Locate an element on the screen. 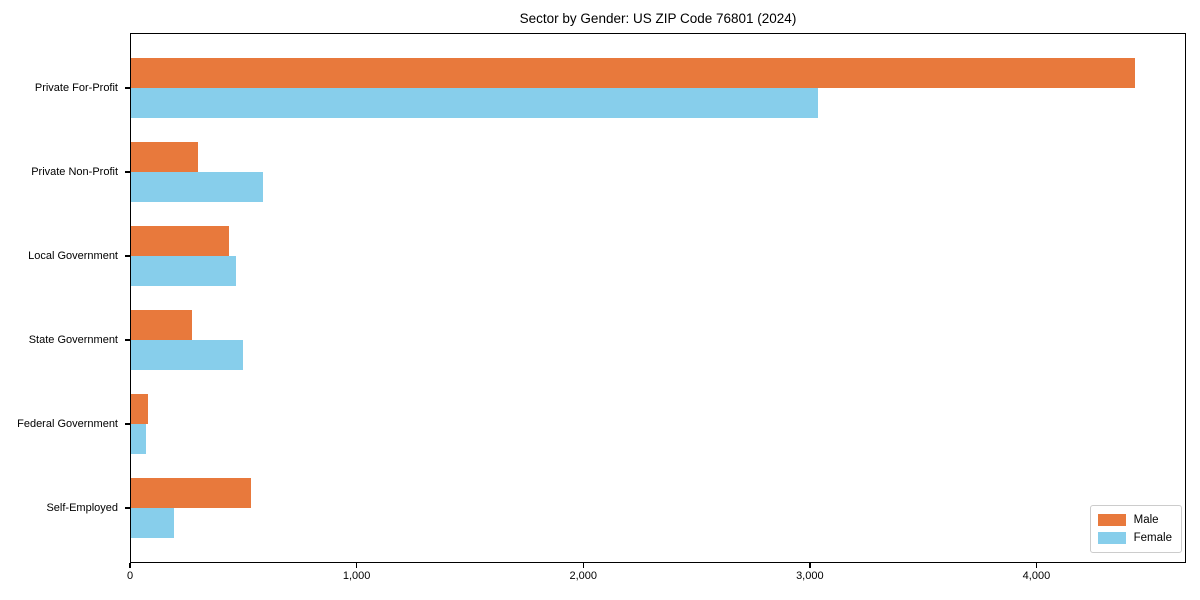 This screenshot has width=1200, height=600. x-axis-tick-label-0: 0 is located at coordinates (130, 576).